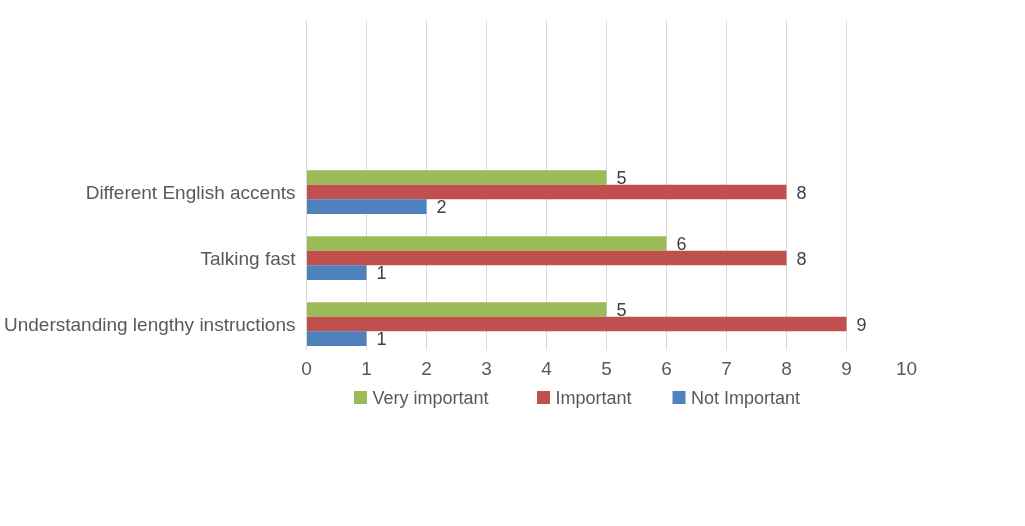 This screenshot has height=526, width=1025. Describe the element at coordinates (906, 368) in the screenshot. I see `x-tick-label: 10` at that location.